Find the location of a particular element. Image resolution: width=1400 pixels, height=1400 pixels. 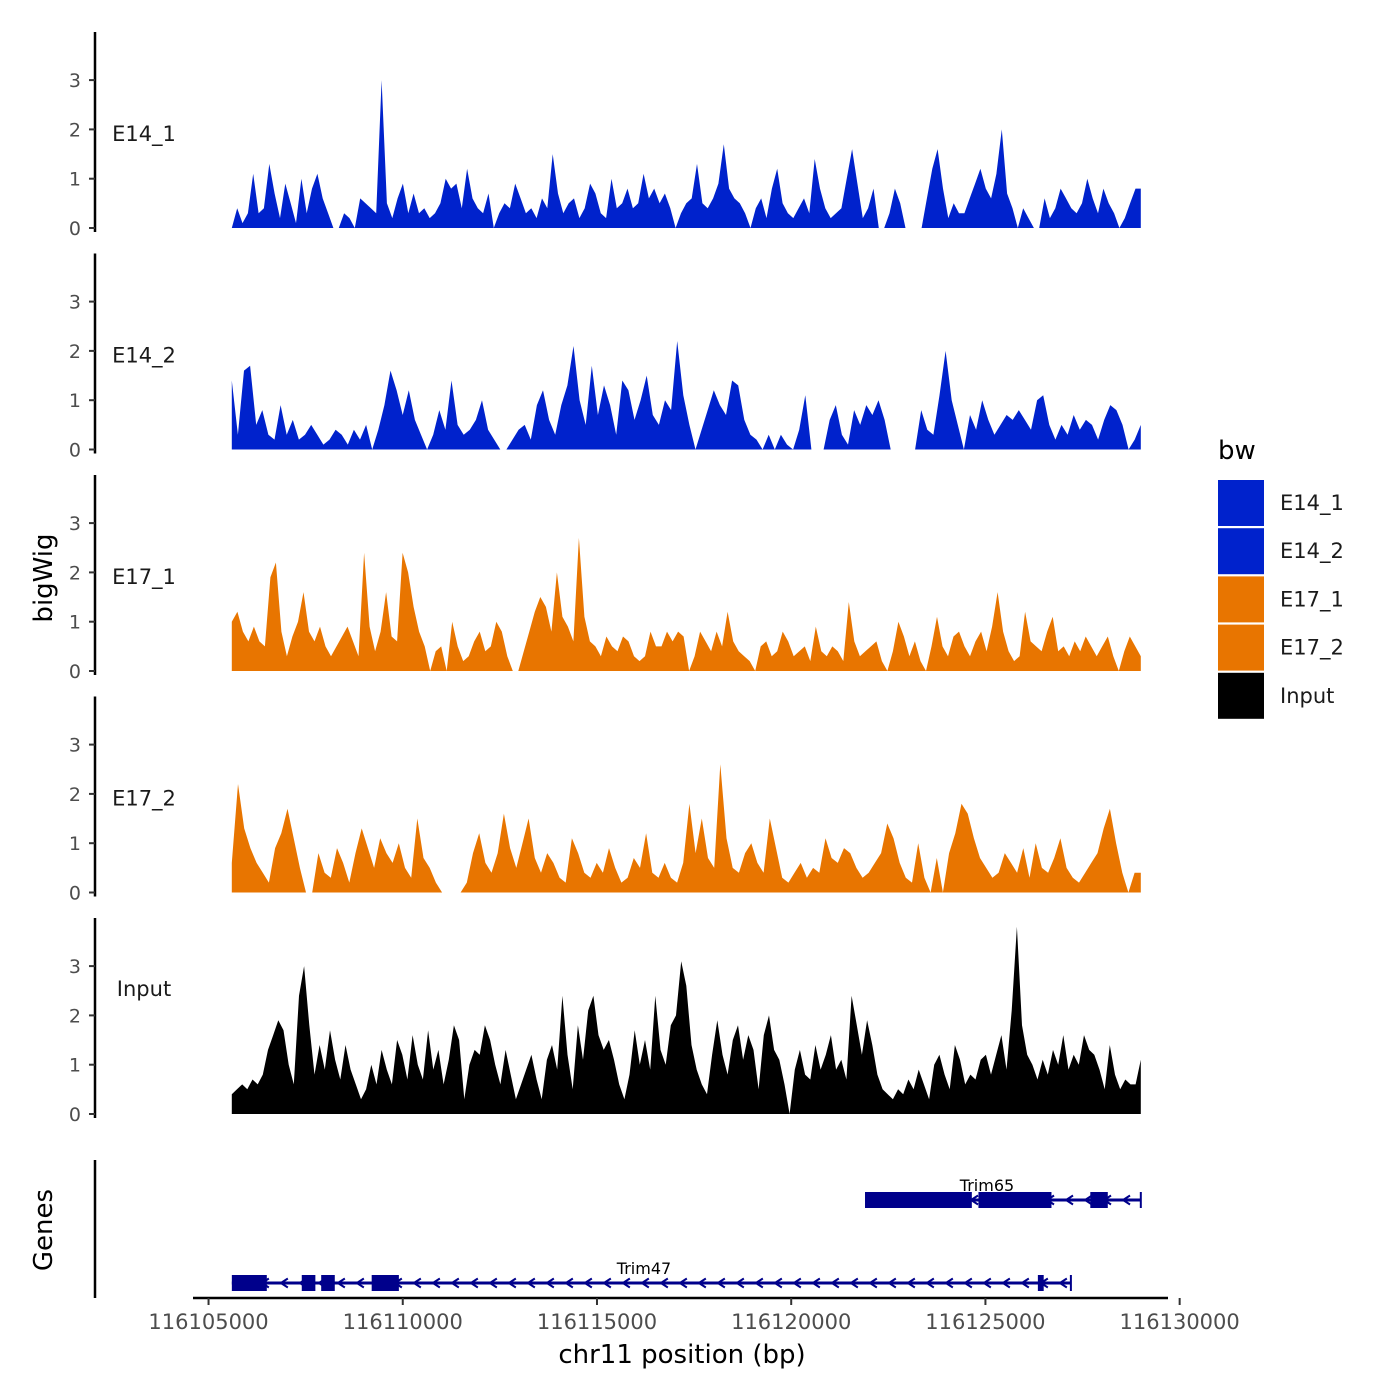

signal-area-input is located at coordinates (686, 1020).